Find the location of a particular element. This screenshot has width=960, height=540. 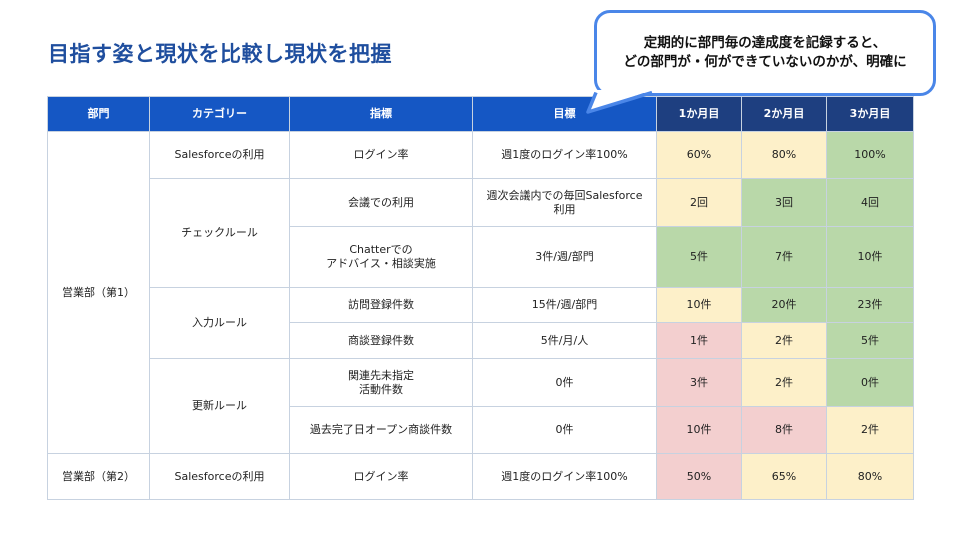

target-cell: 15件/週/部門 is located at coordinates (564, 305).